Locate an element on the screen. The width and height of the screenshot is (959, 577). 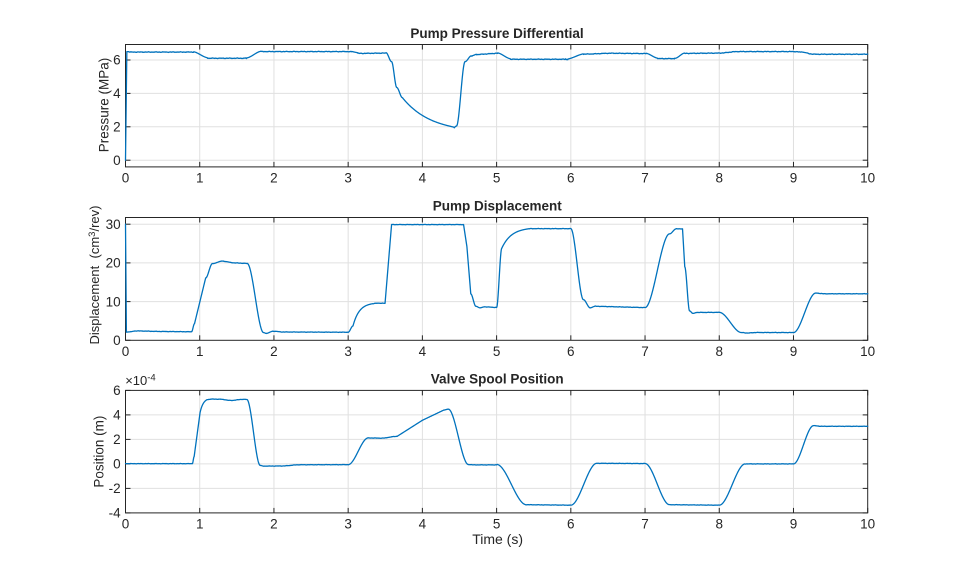
svg-text: Pump Displacement is located at coordinates (498, 206).